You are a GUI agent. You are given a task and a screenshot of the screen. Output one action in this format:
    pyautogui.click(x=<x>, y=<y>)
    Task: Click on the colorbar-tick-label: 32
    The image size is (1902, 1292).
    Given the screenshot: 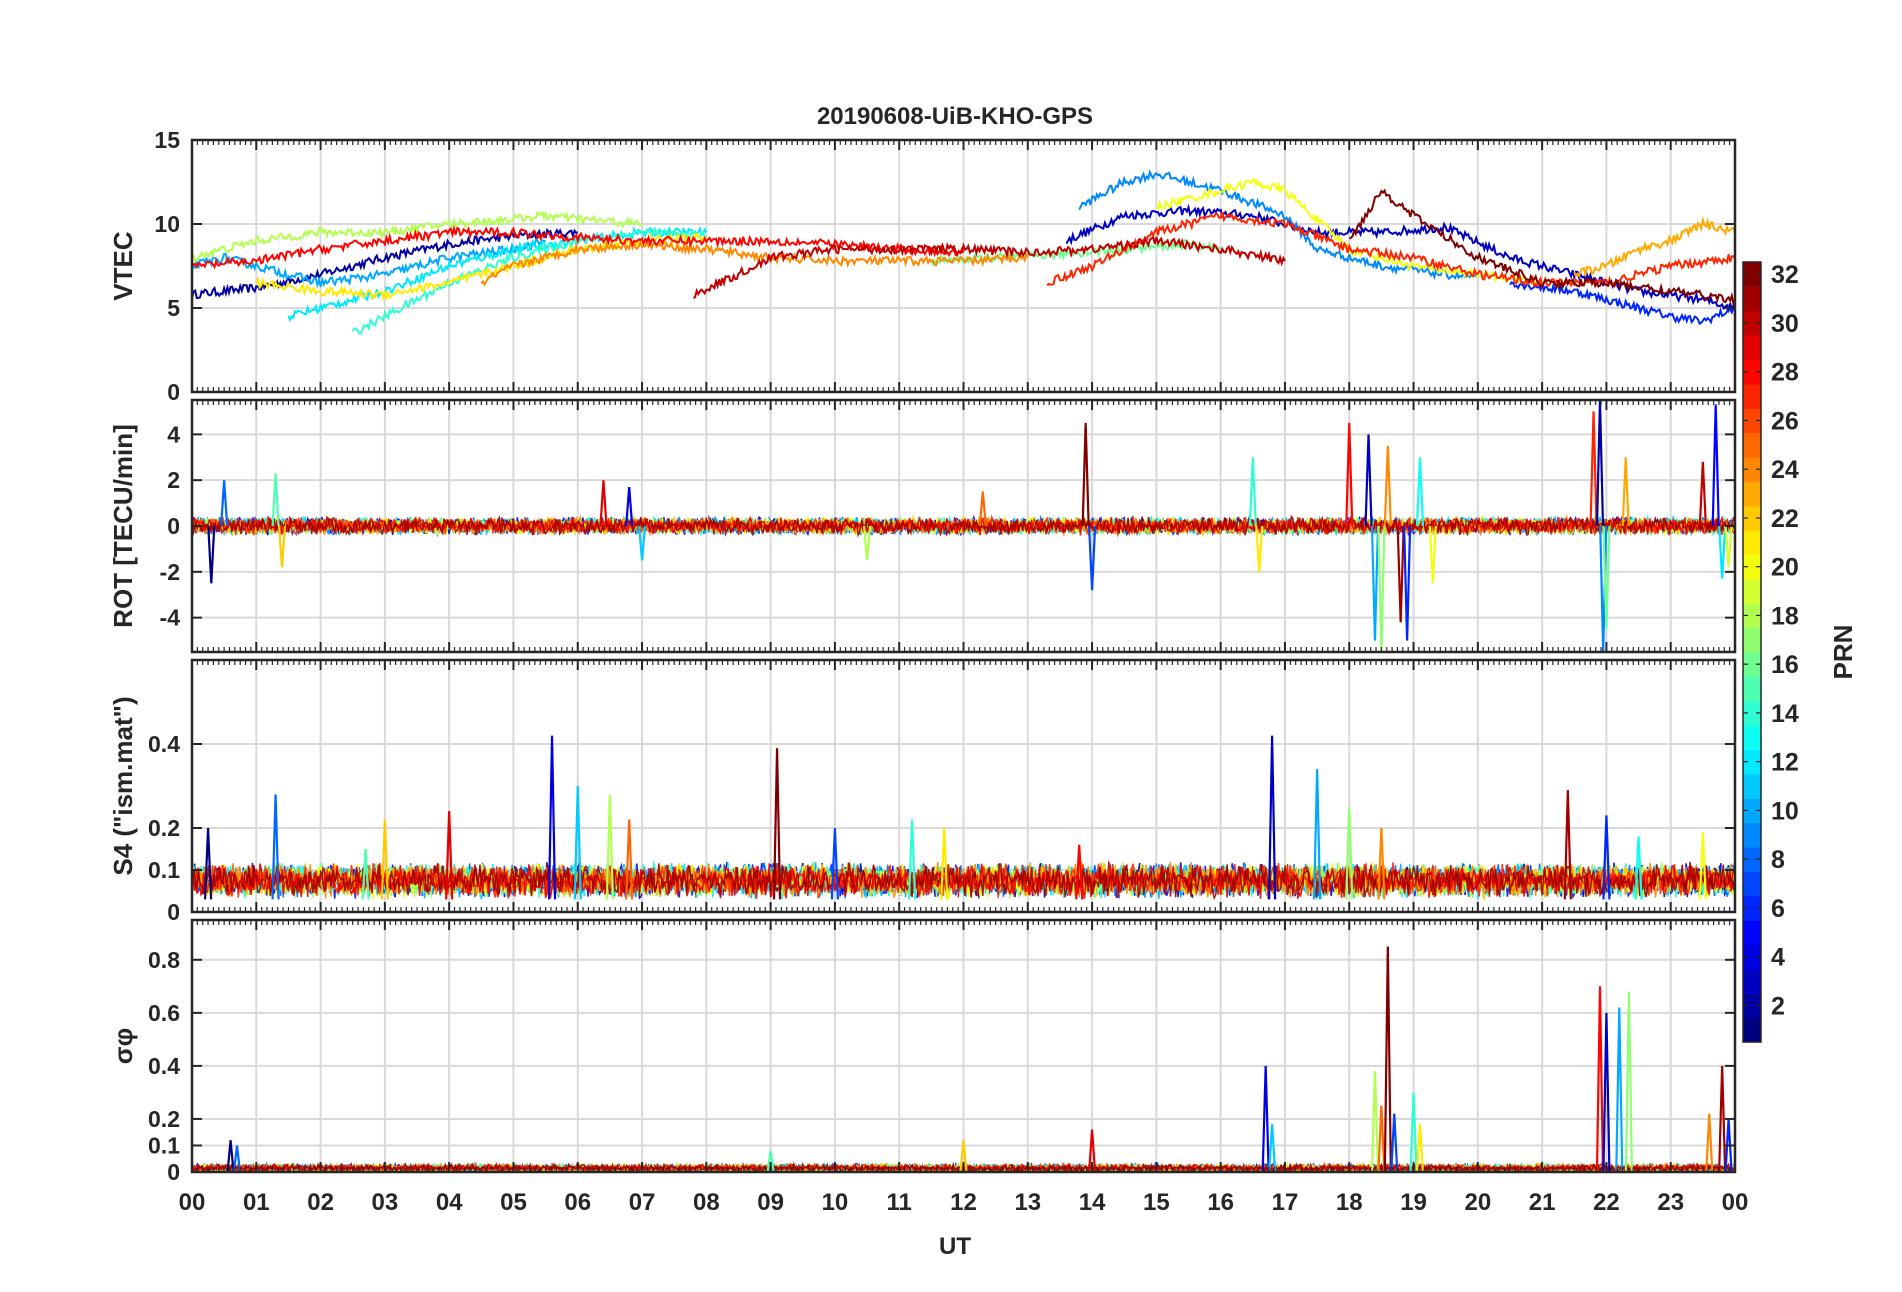 What is the action you would take?
    pyautogui.click(x=1785, y=275)
    